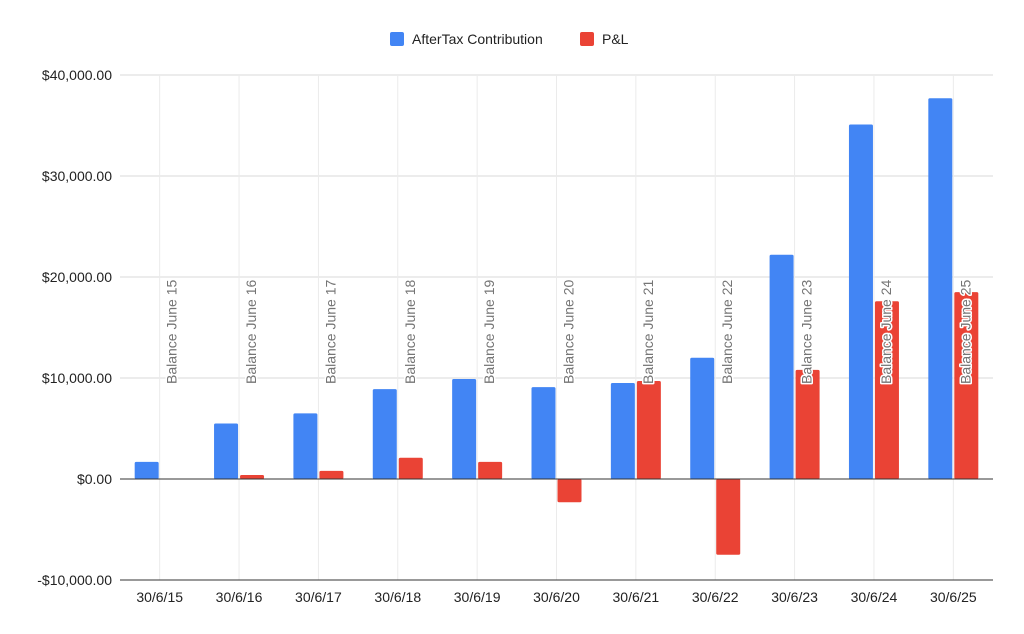 The height and width of the screenshot is (634, 1024). I want to click on x-tick-label: 30/6/20, so click(556, 597).